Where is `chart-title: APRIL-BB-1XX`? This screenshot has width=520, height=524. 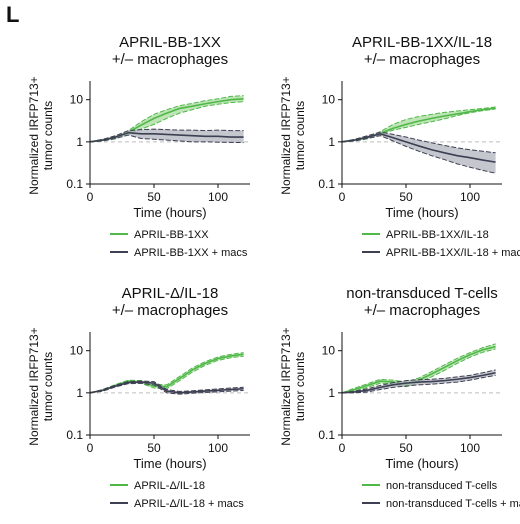
chart-title: APRIL-BB-1XX is located at coordinates (170, 42).